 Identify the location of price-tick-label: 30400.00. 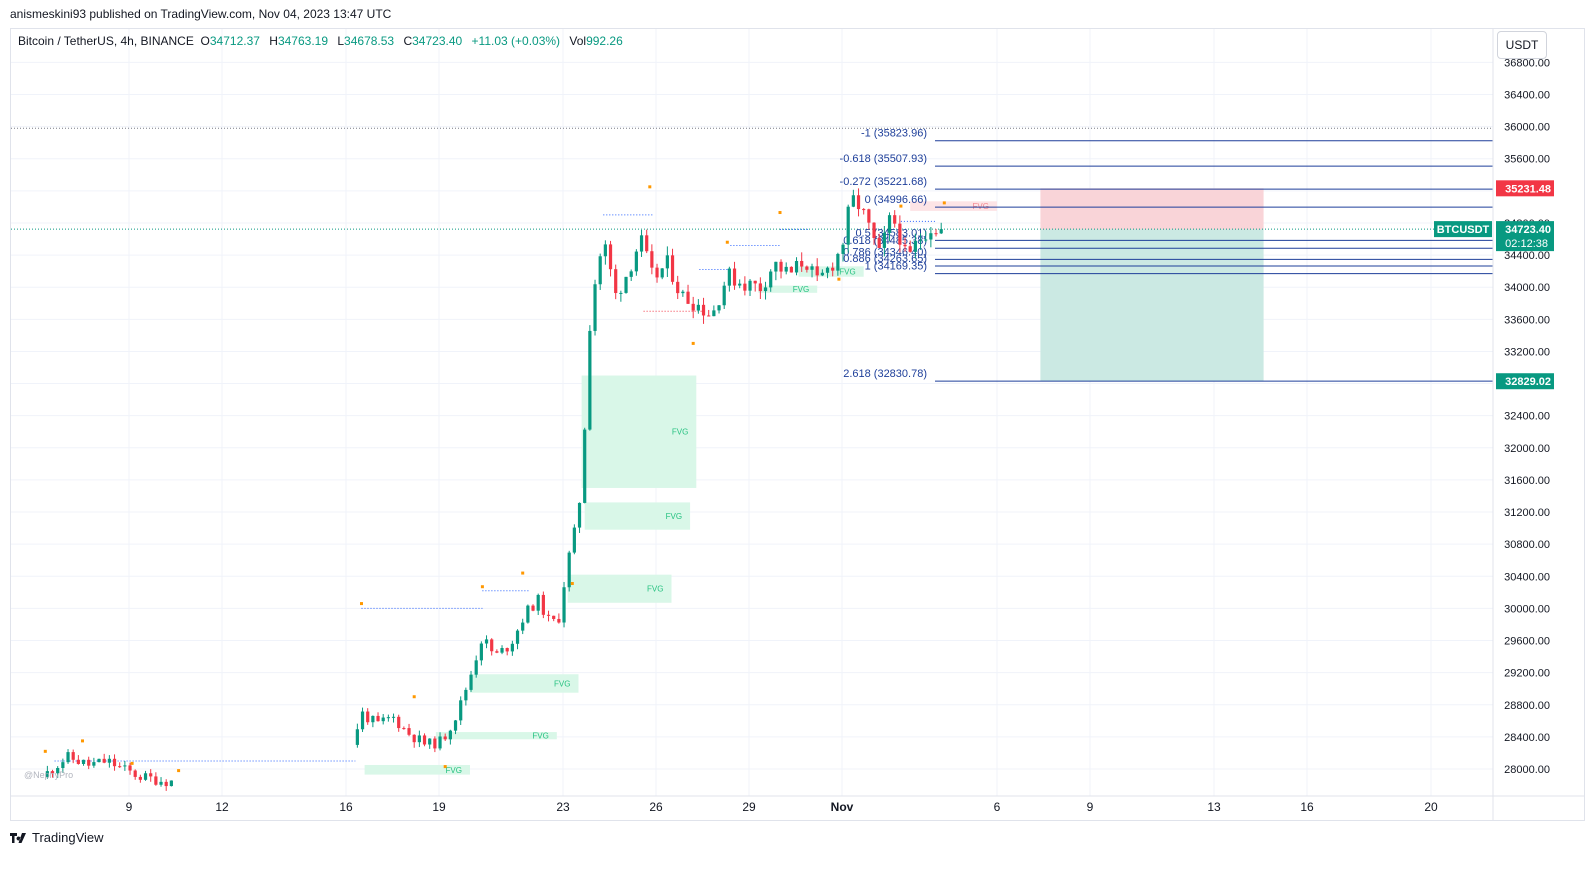
(1527, 577).